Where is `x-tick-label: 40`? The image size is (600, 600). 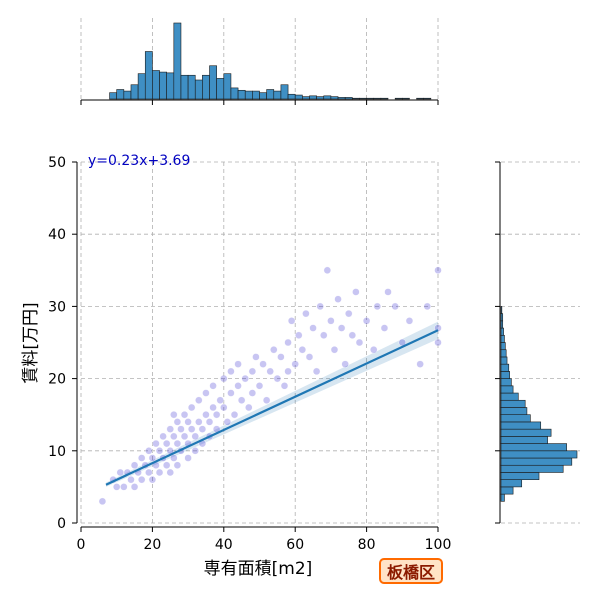
x-tick-label: 40 is located at coordinates (224, 545).